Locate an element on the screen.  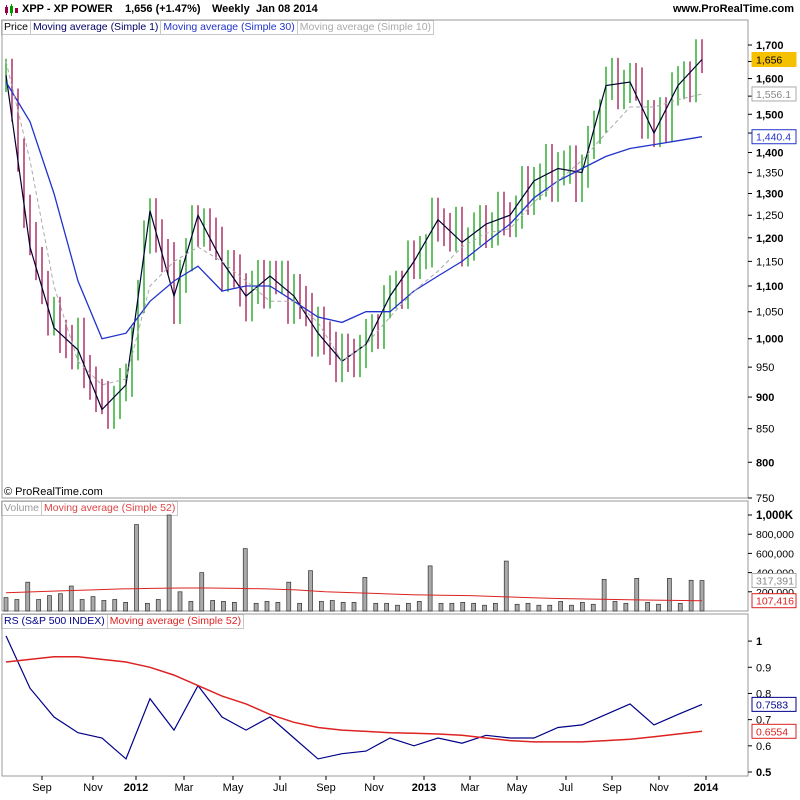
volume-legend: Volume Moving average (Simple 52) is located at coordinates (90, 508).